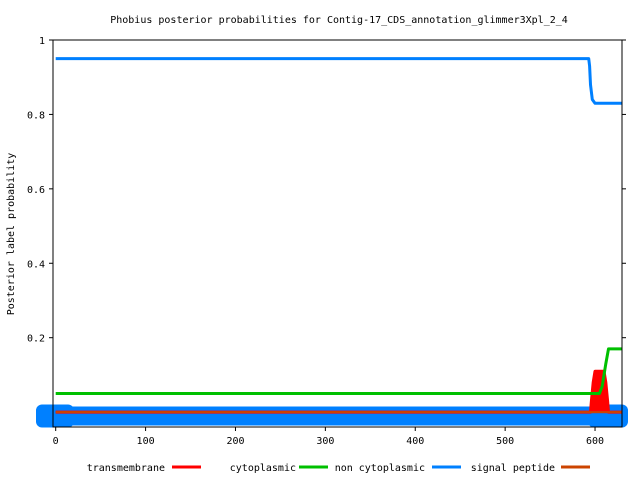  Describe the element at coordinates (36, 115) in the screenshot. I see `y-tick-label: 0.8` at that location.